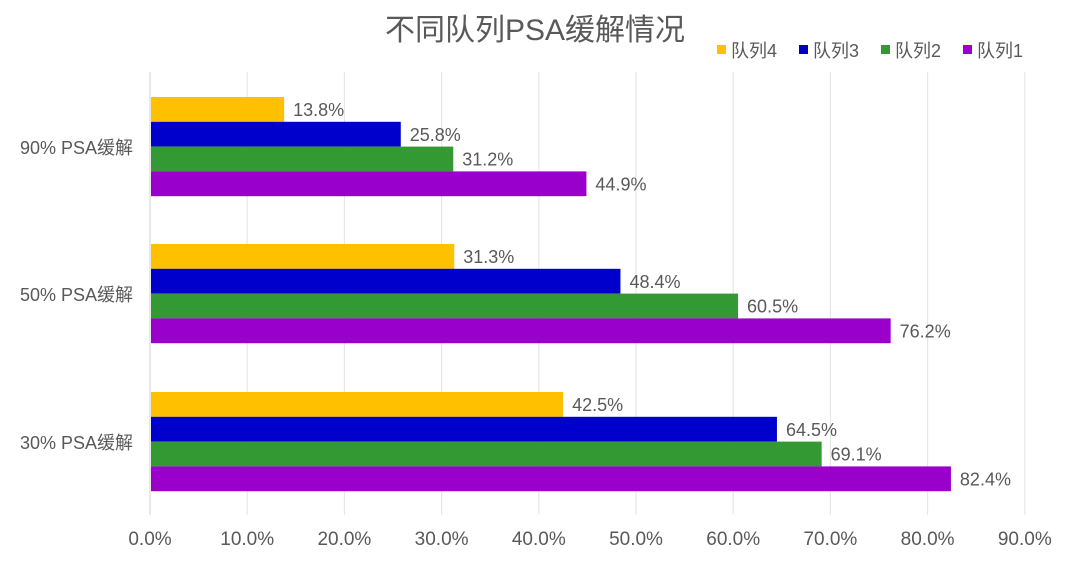 This screenshot has height=562, width=1072. What do you see at coordinates (830, 539) in the screenshot?
I see `x-tick-label: 70.0%` at bounding box center [830, 539].